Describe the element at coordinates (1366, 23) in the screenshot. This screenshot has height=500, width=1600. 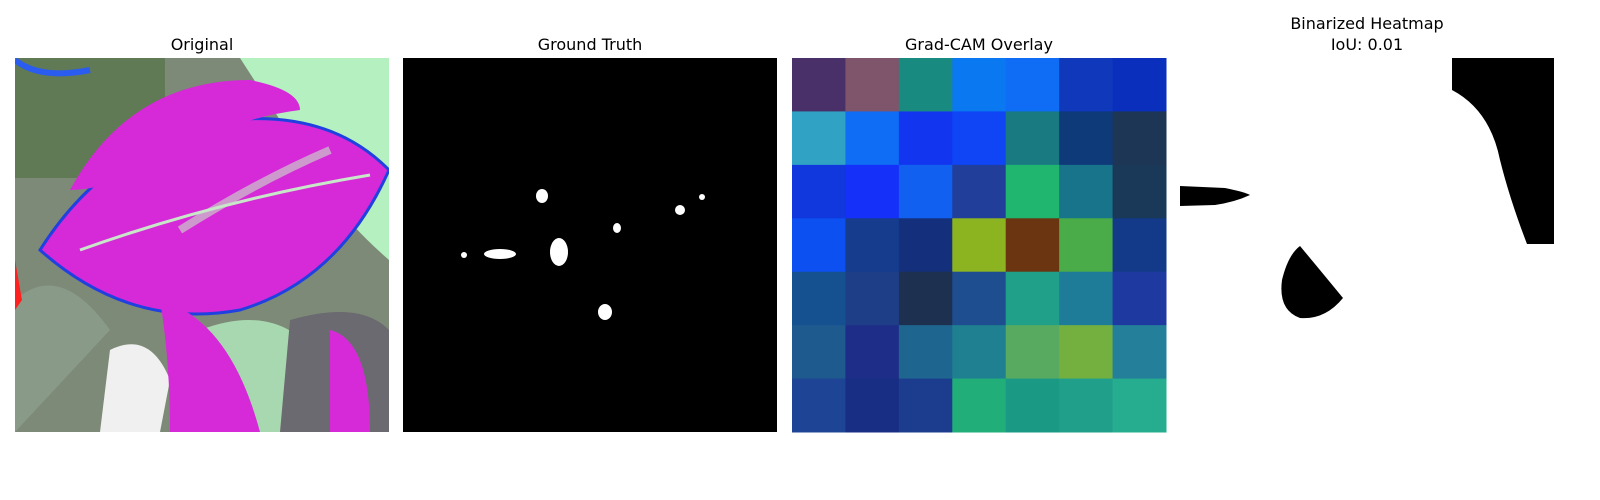
I see `panel-title: Binarized Heatmap` at that location.